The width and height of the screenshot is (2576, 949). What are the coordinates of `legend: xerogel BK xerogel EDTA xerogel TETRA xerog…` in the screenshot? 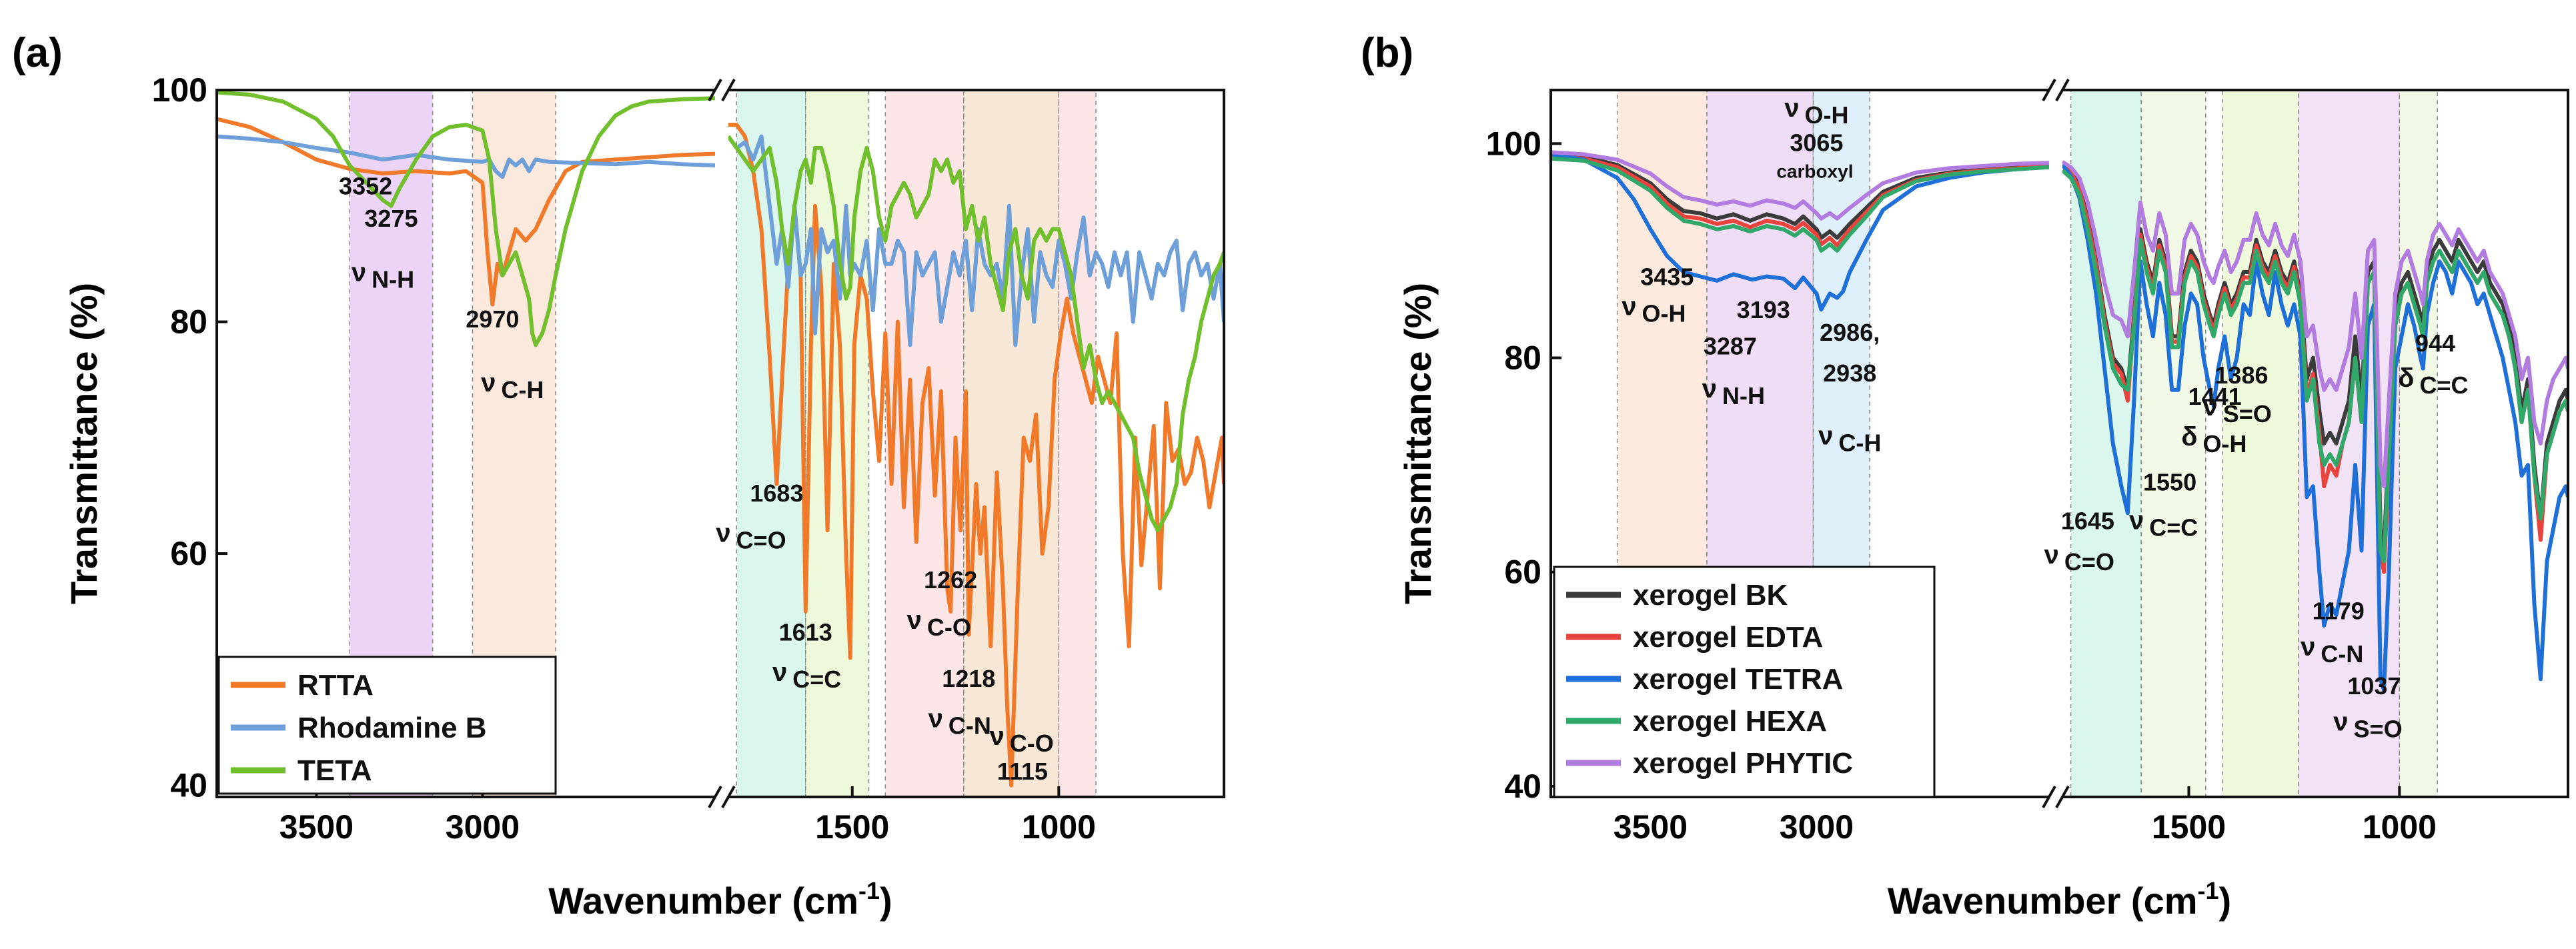 It's located at (1744, 682).